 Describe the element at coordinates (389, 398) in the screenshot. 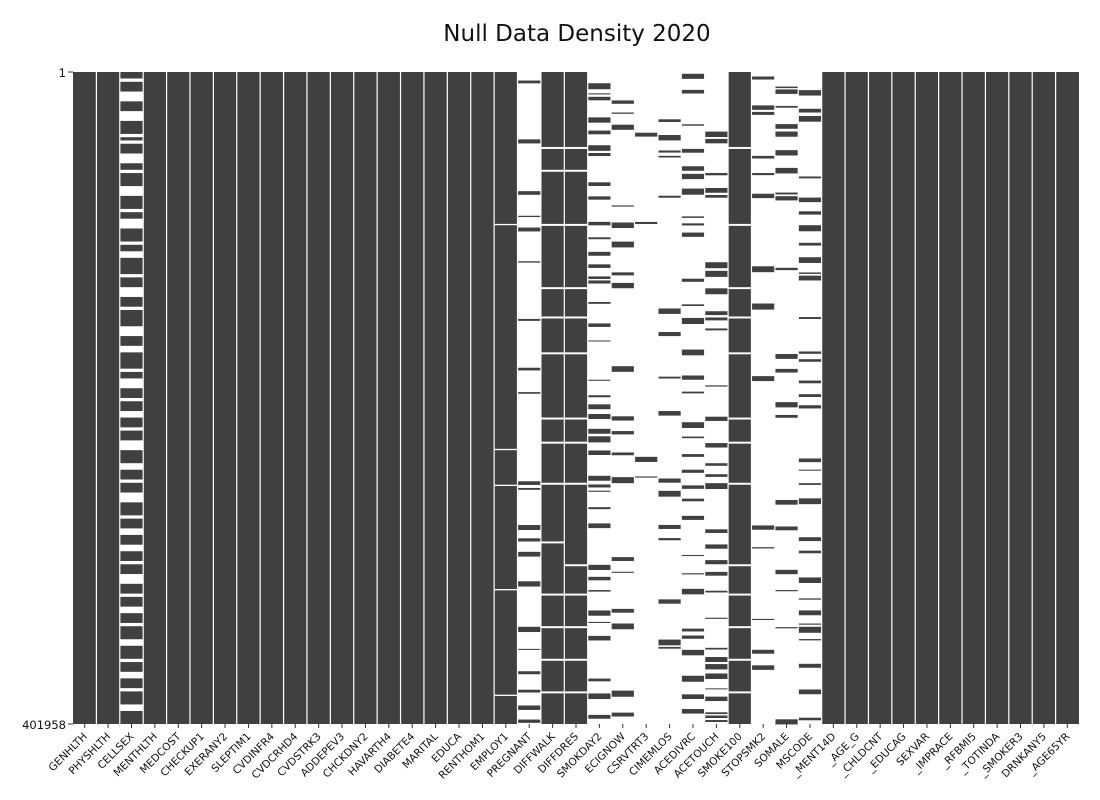

I see `column-havarth4` at that location.